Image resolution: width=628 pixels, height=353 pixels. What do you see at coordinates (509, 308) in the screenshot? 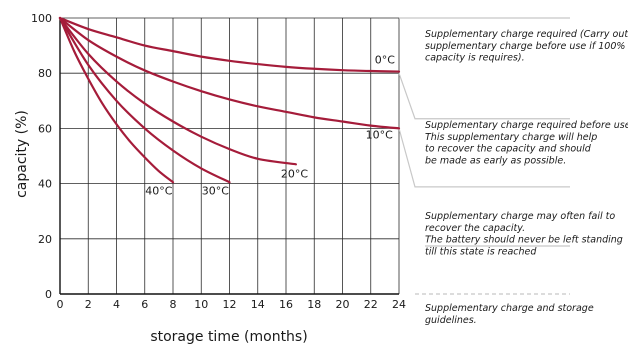
I see `guideline-note-line: Supplementary charge and storage` at bounding box center [509, 308].